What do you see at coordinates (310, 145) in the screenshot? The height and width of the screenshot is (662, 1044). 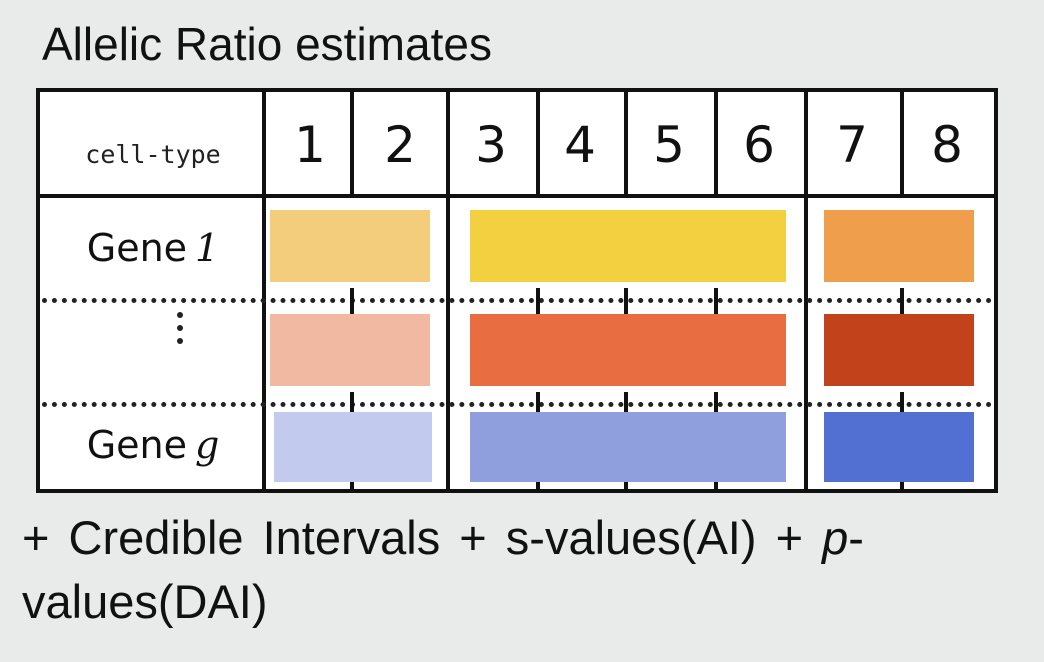 I see `column-header-1: 1` at bounding box center [310, 145].